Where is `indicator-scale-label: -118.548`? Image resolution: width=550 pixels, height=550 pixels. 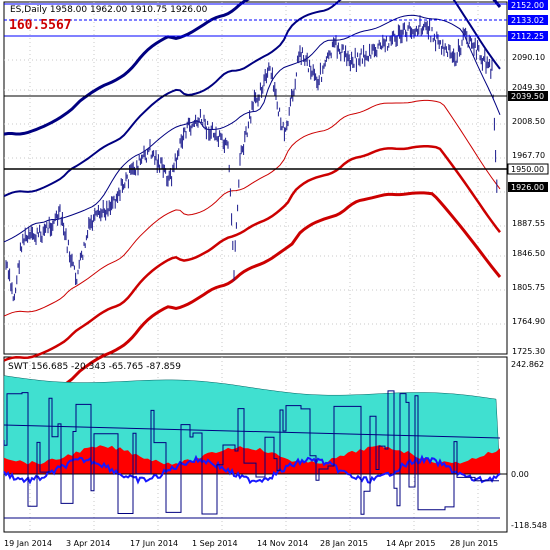
indicator-scale-label: -118.548 is located at coordinates (529, 525).